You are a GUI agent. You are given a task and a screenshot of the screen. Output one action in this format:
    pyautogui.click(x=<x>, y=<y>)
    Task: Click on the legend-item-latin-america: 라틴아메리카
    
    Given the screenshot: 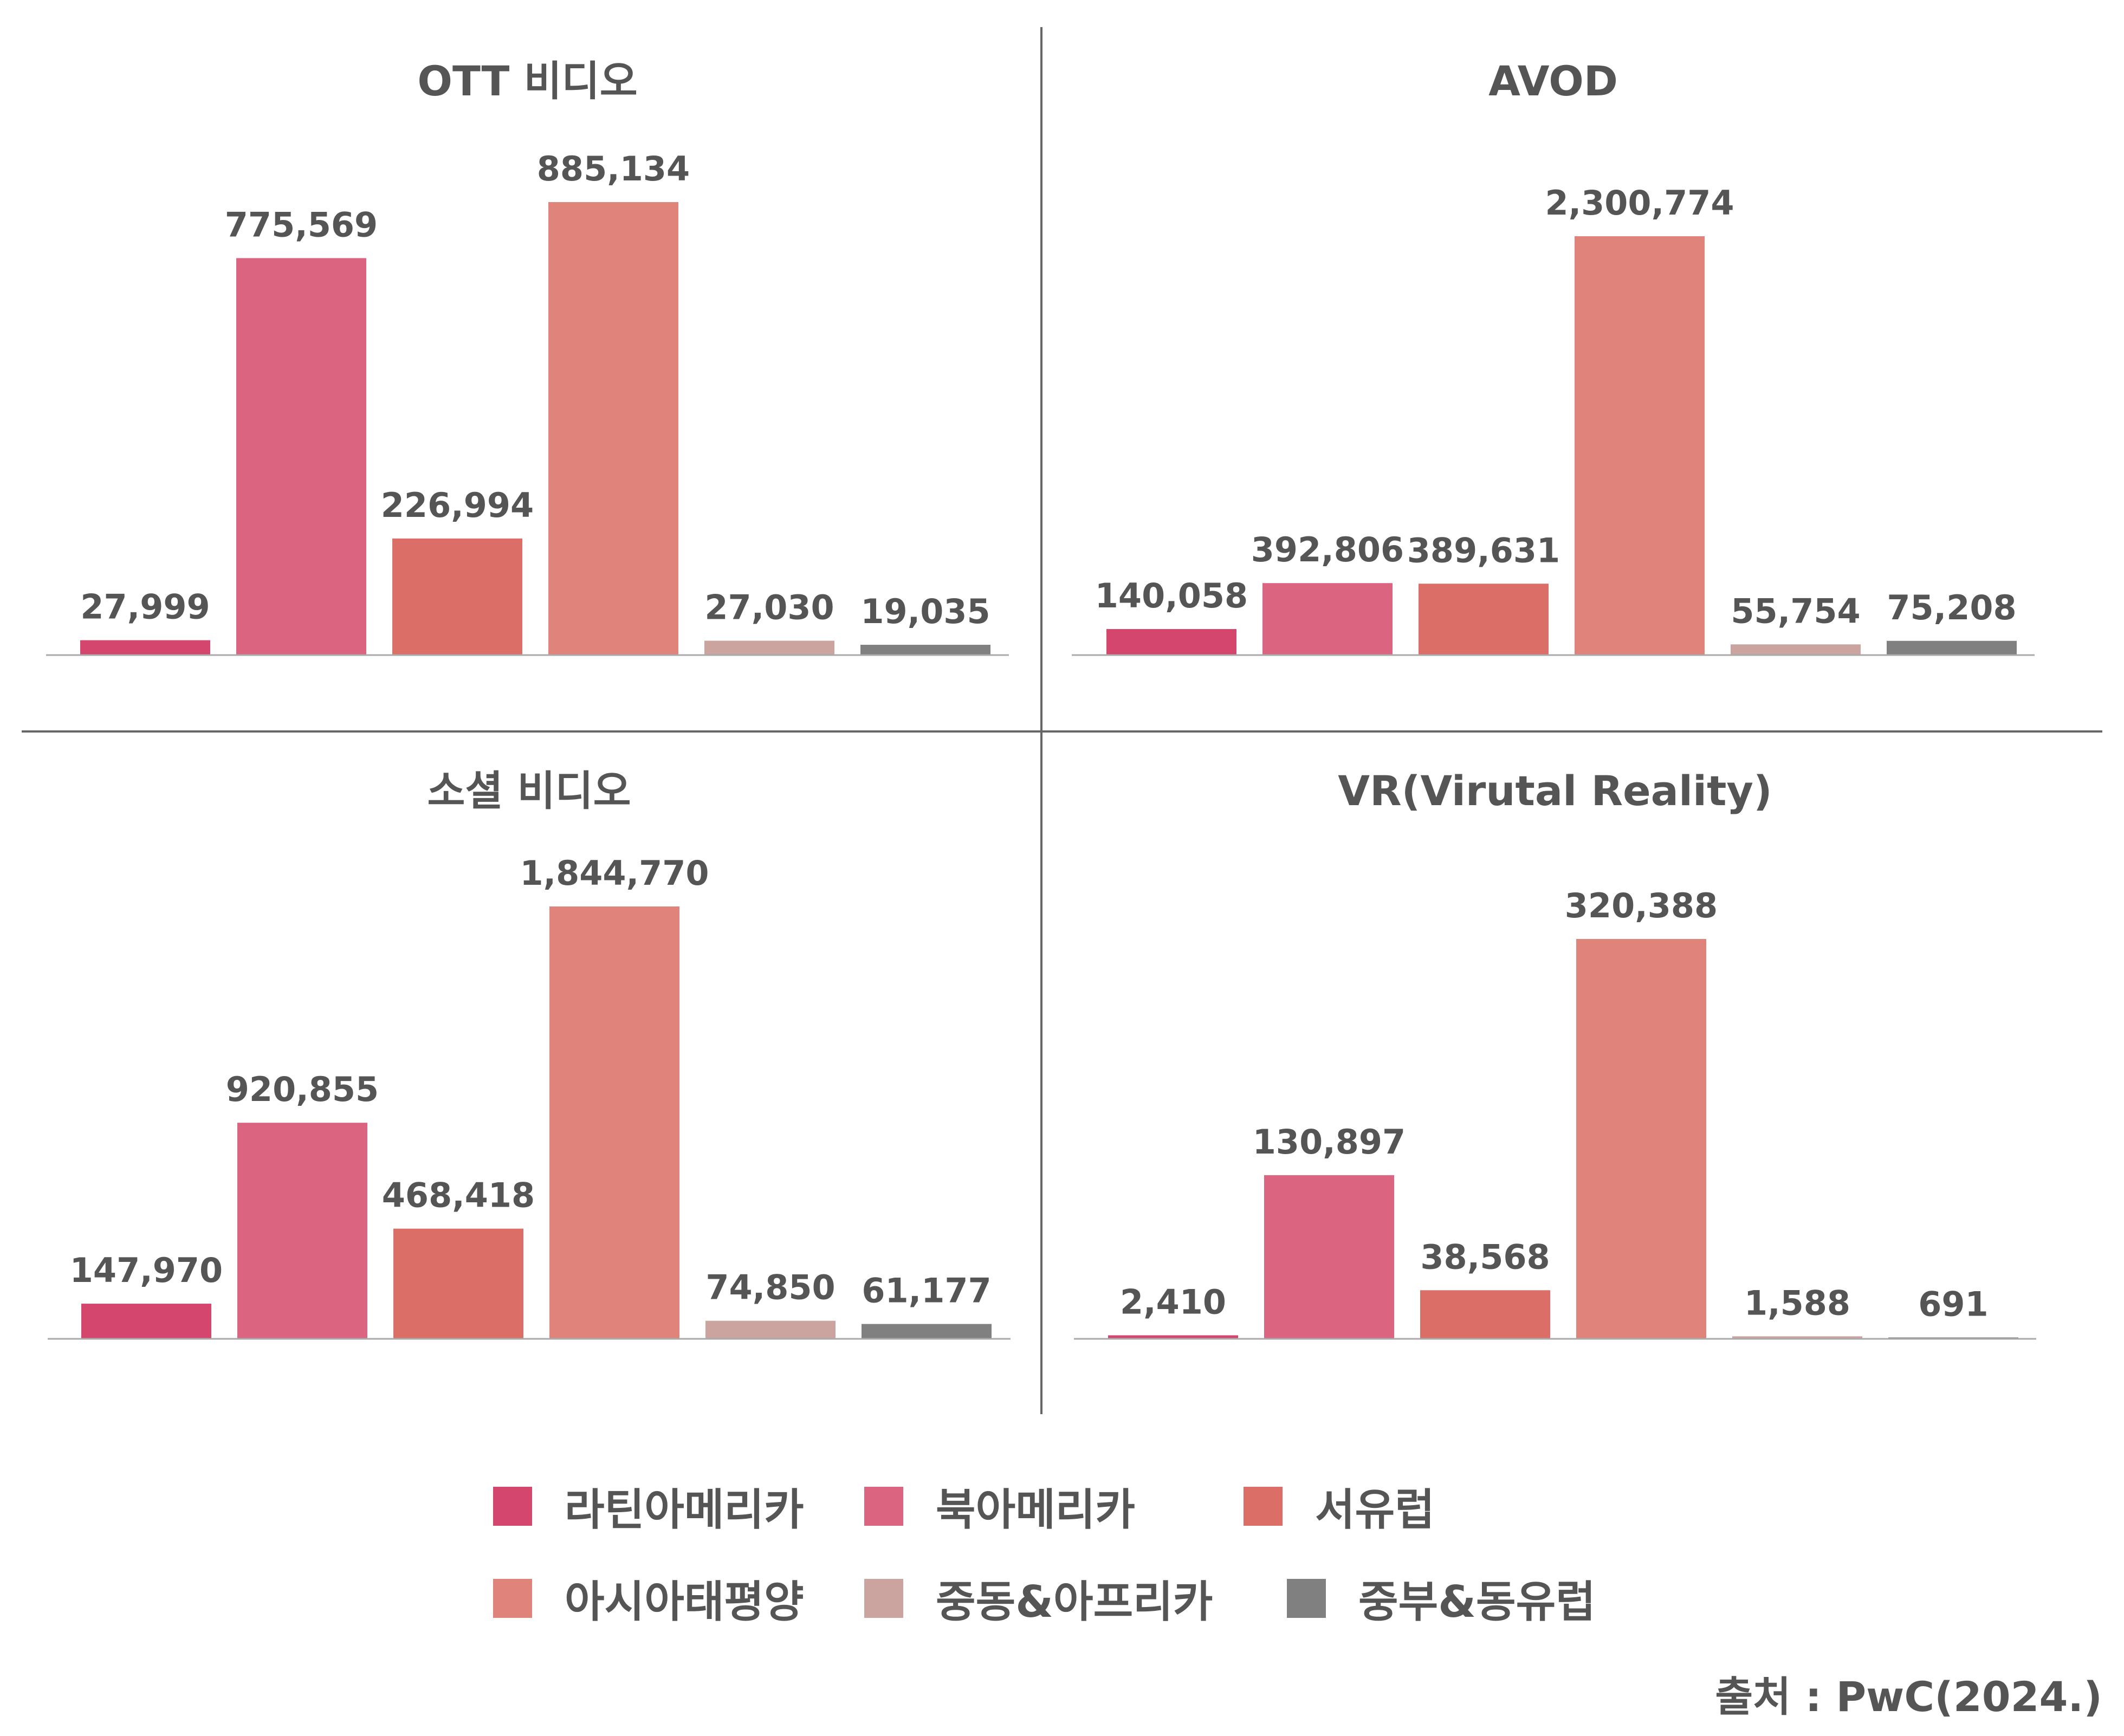 What is the action you would take?
    pyautogui.click(x=648, y=1507)
    